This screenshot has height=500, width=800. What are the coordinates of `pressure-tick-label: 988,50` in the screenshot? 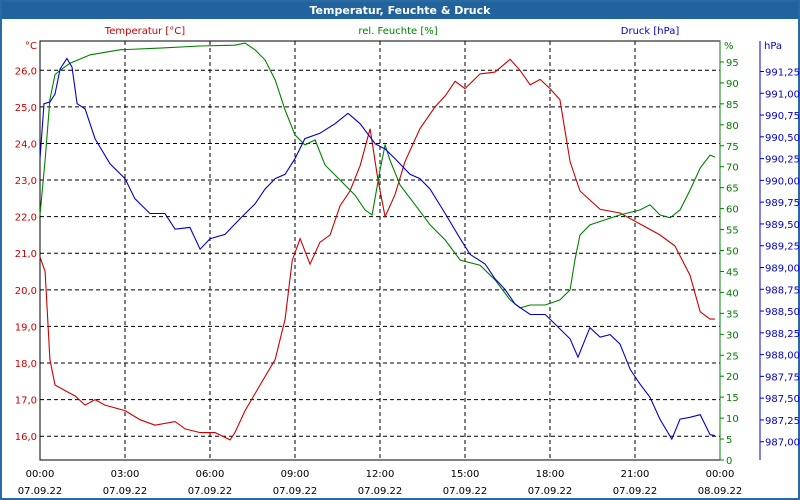 It's located at (782, 312).